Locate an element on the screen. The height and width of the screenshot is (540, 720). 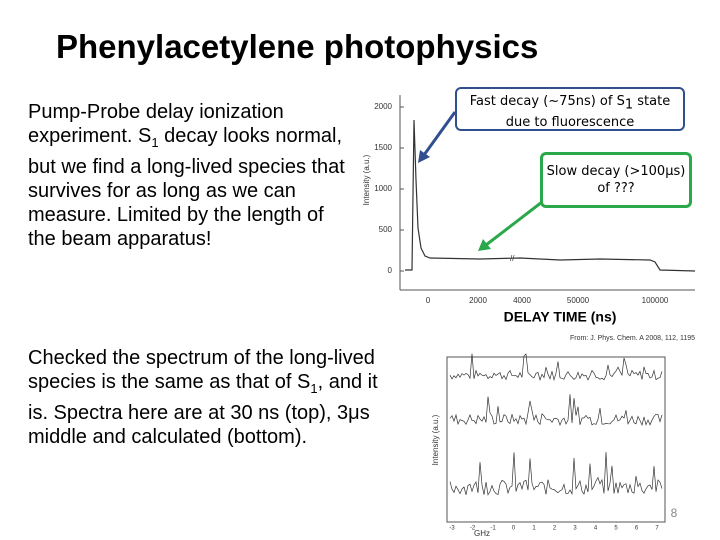
y-tick-label: 1500 is located at coordinates (383, 147).